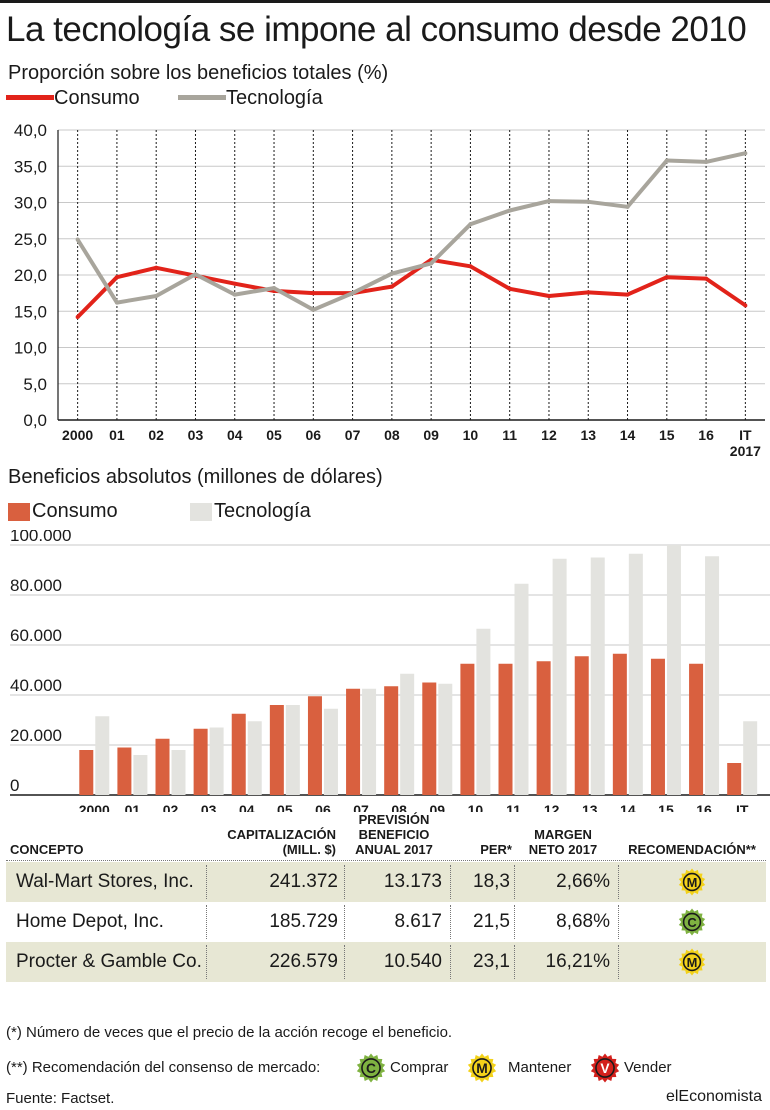 The image size is (770, 1110). Describe the element at coordinates (274, 435) in the screenshot. I see `line-xtick-label: 05` at that location.